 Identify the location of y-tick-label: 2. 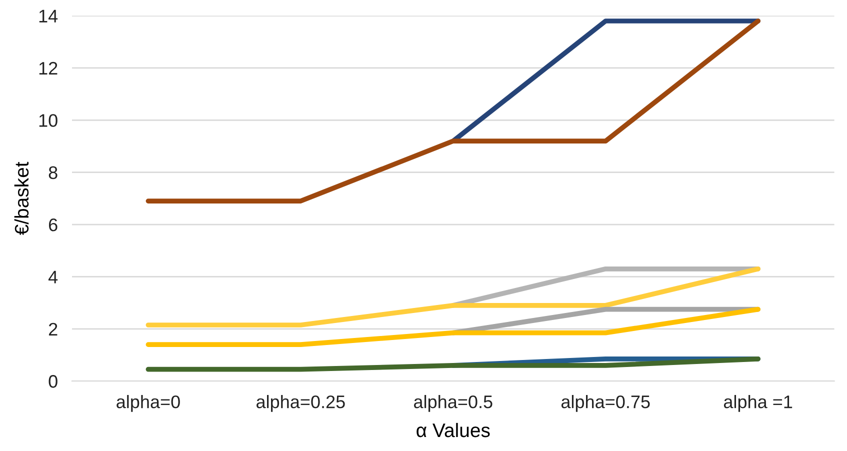
(53, 329).